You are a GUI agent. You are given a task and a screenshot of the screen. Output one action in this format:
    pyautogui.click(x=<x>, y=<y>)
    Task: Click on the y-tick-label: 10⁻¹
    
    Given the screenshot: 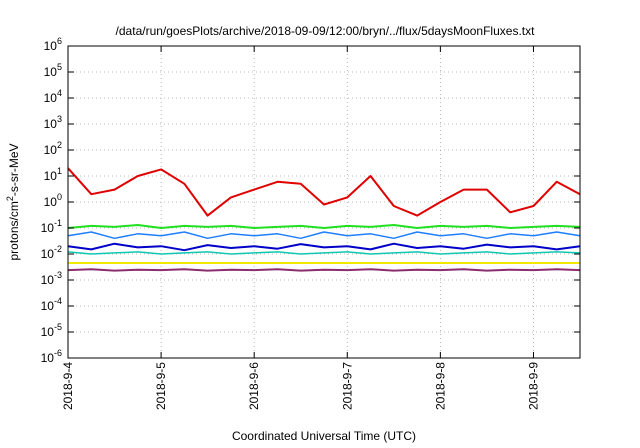 What is the action you would take?
    pyautogui.click(x=51, y=226)
    